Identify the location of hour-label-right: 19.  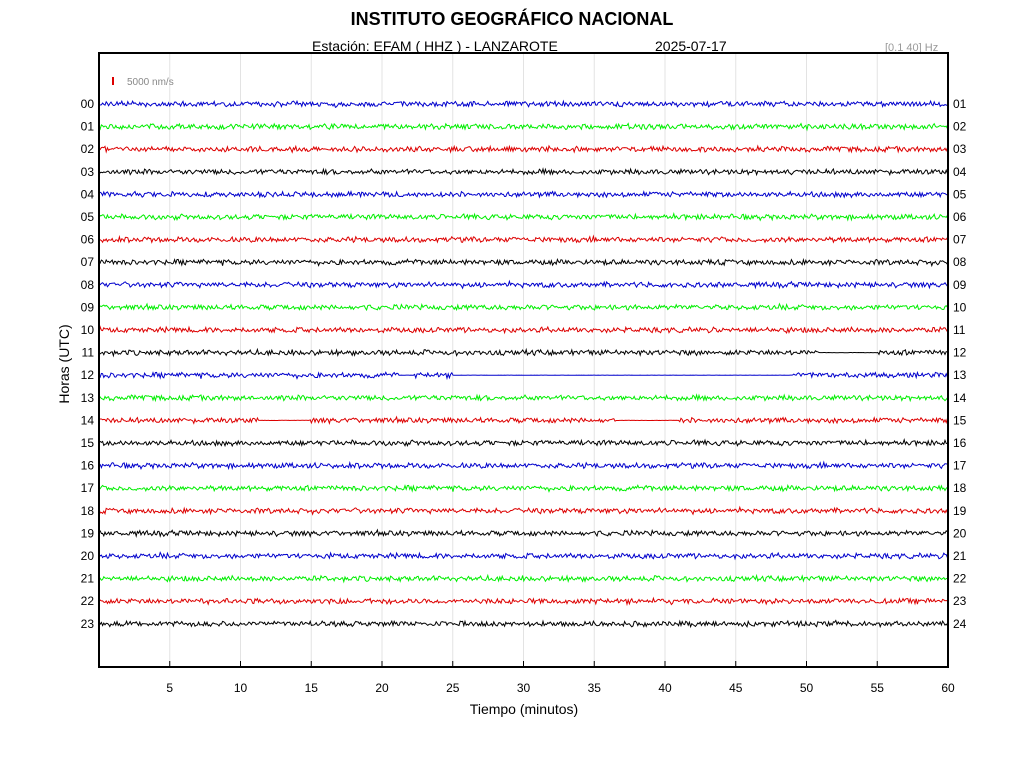
(960, 511).